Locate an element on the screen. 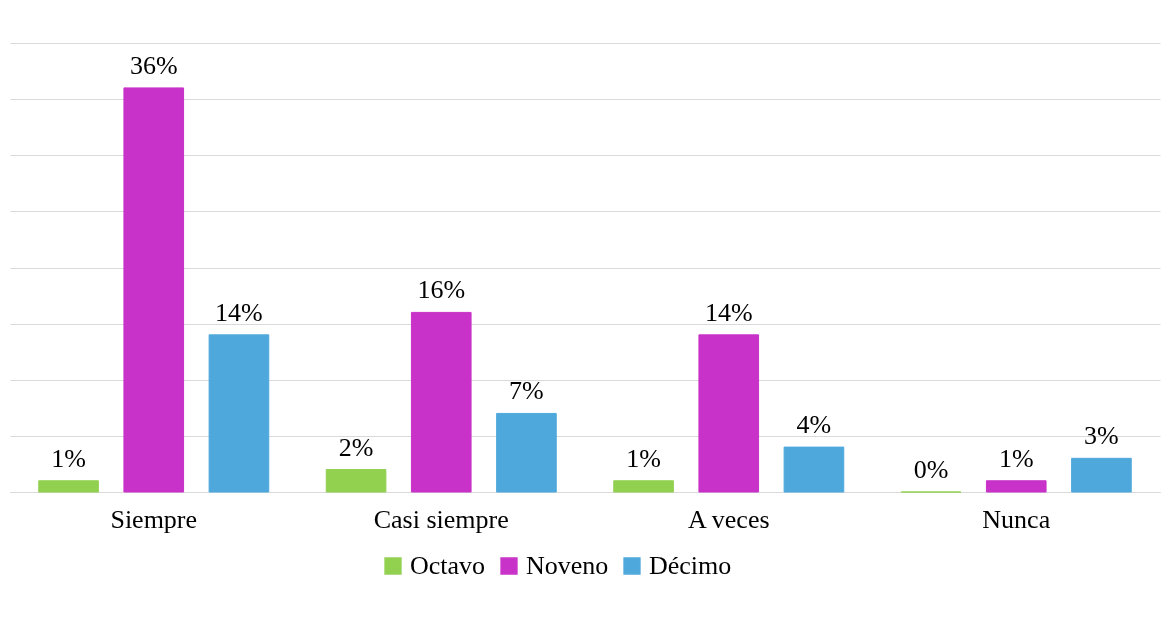 The width and height of the screenshot is (1172, 619). legend-label: Octavo is located at coordinates (448, 565).